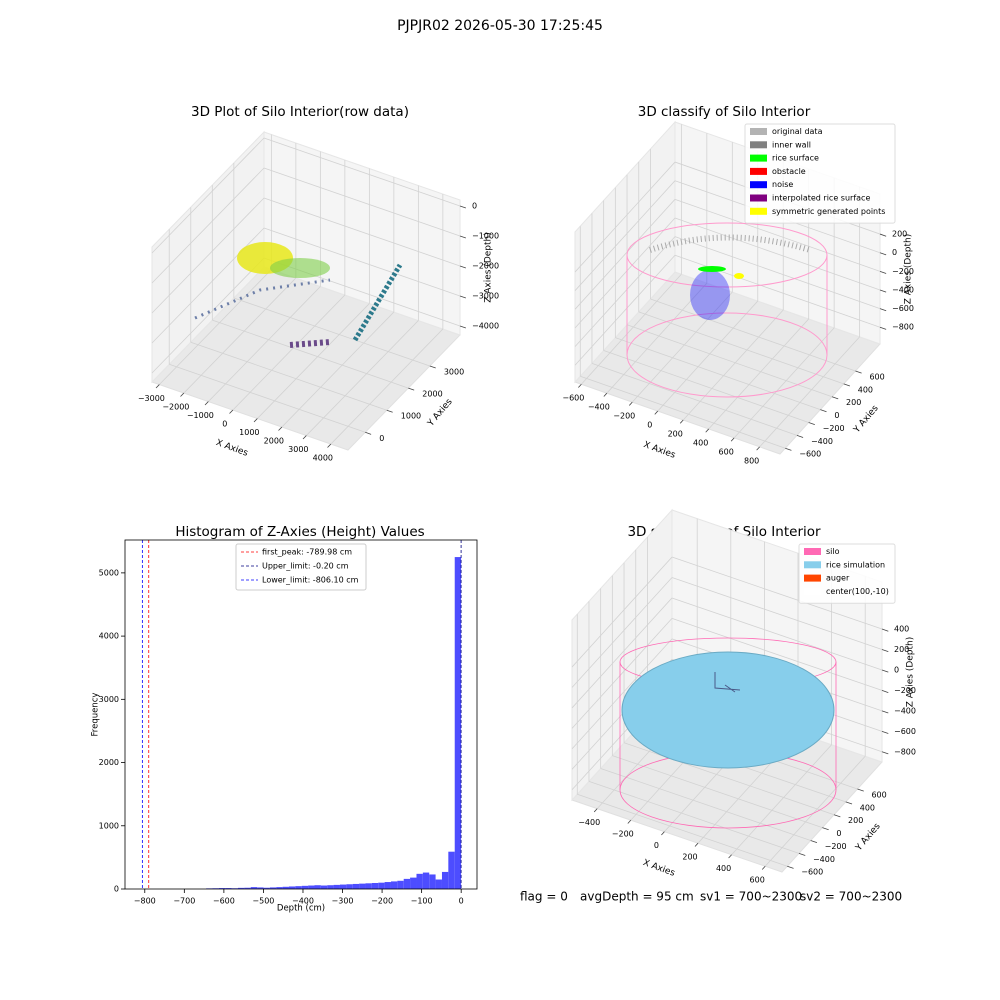 The image size is (1000, 1000). Describe the element at coordinates (903, 289) in the screenshot. I see `z-tick-label: −400` at that location.